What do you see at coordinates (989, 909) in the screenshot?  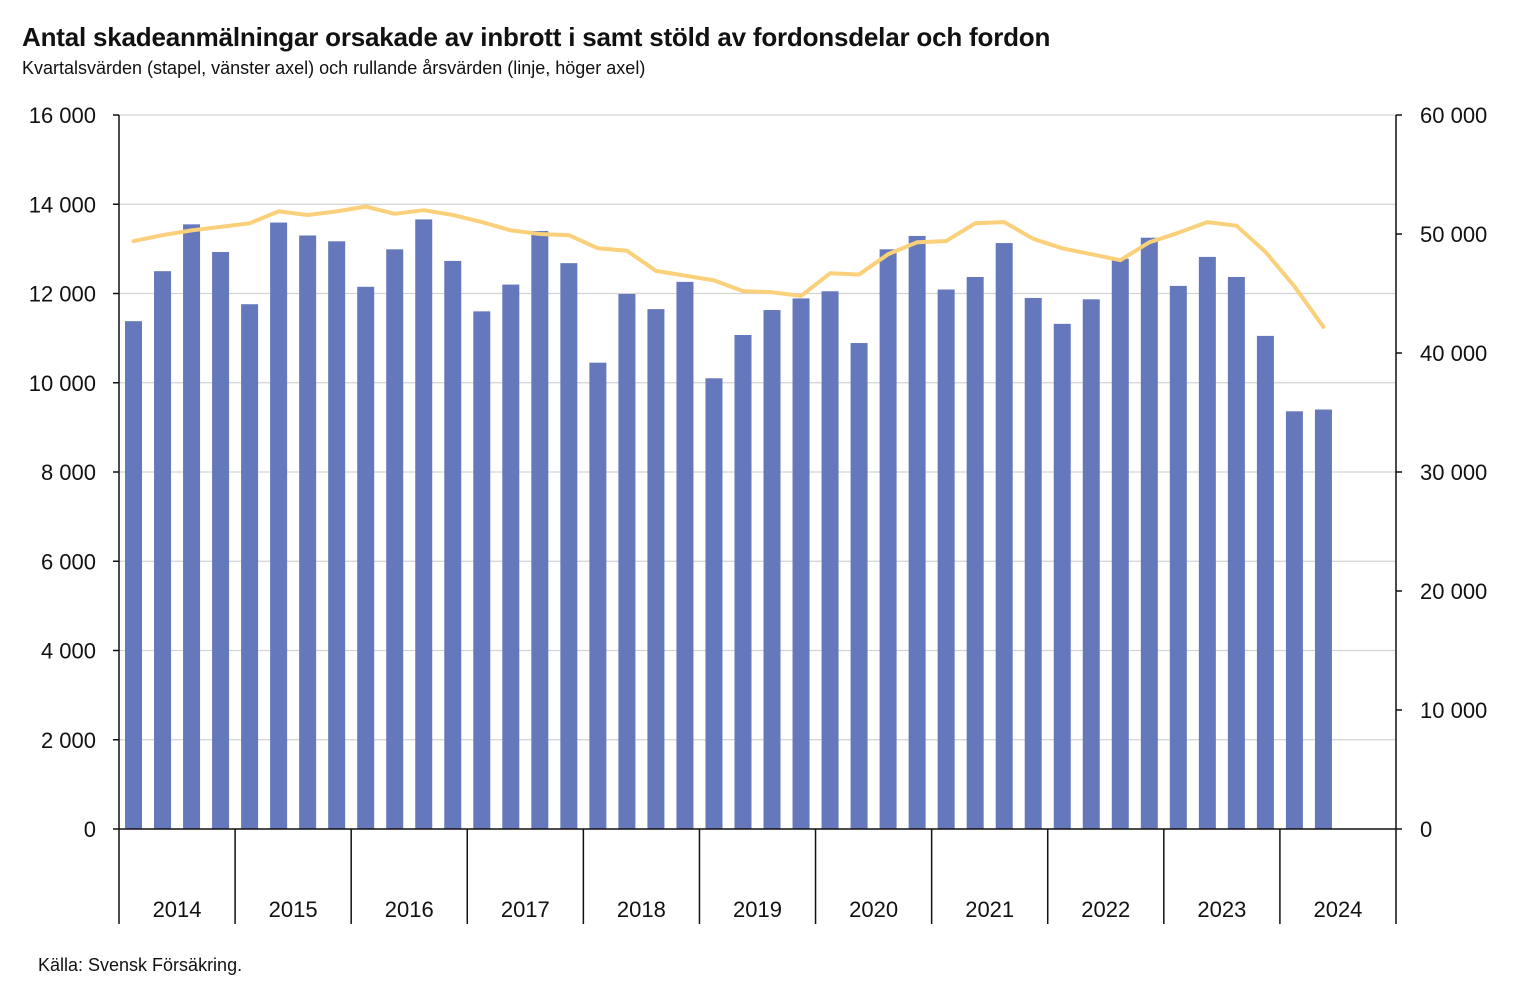 I see `year-label: 2021` at bounding box center [989, 909].